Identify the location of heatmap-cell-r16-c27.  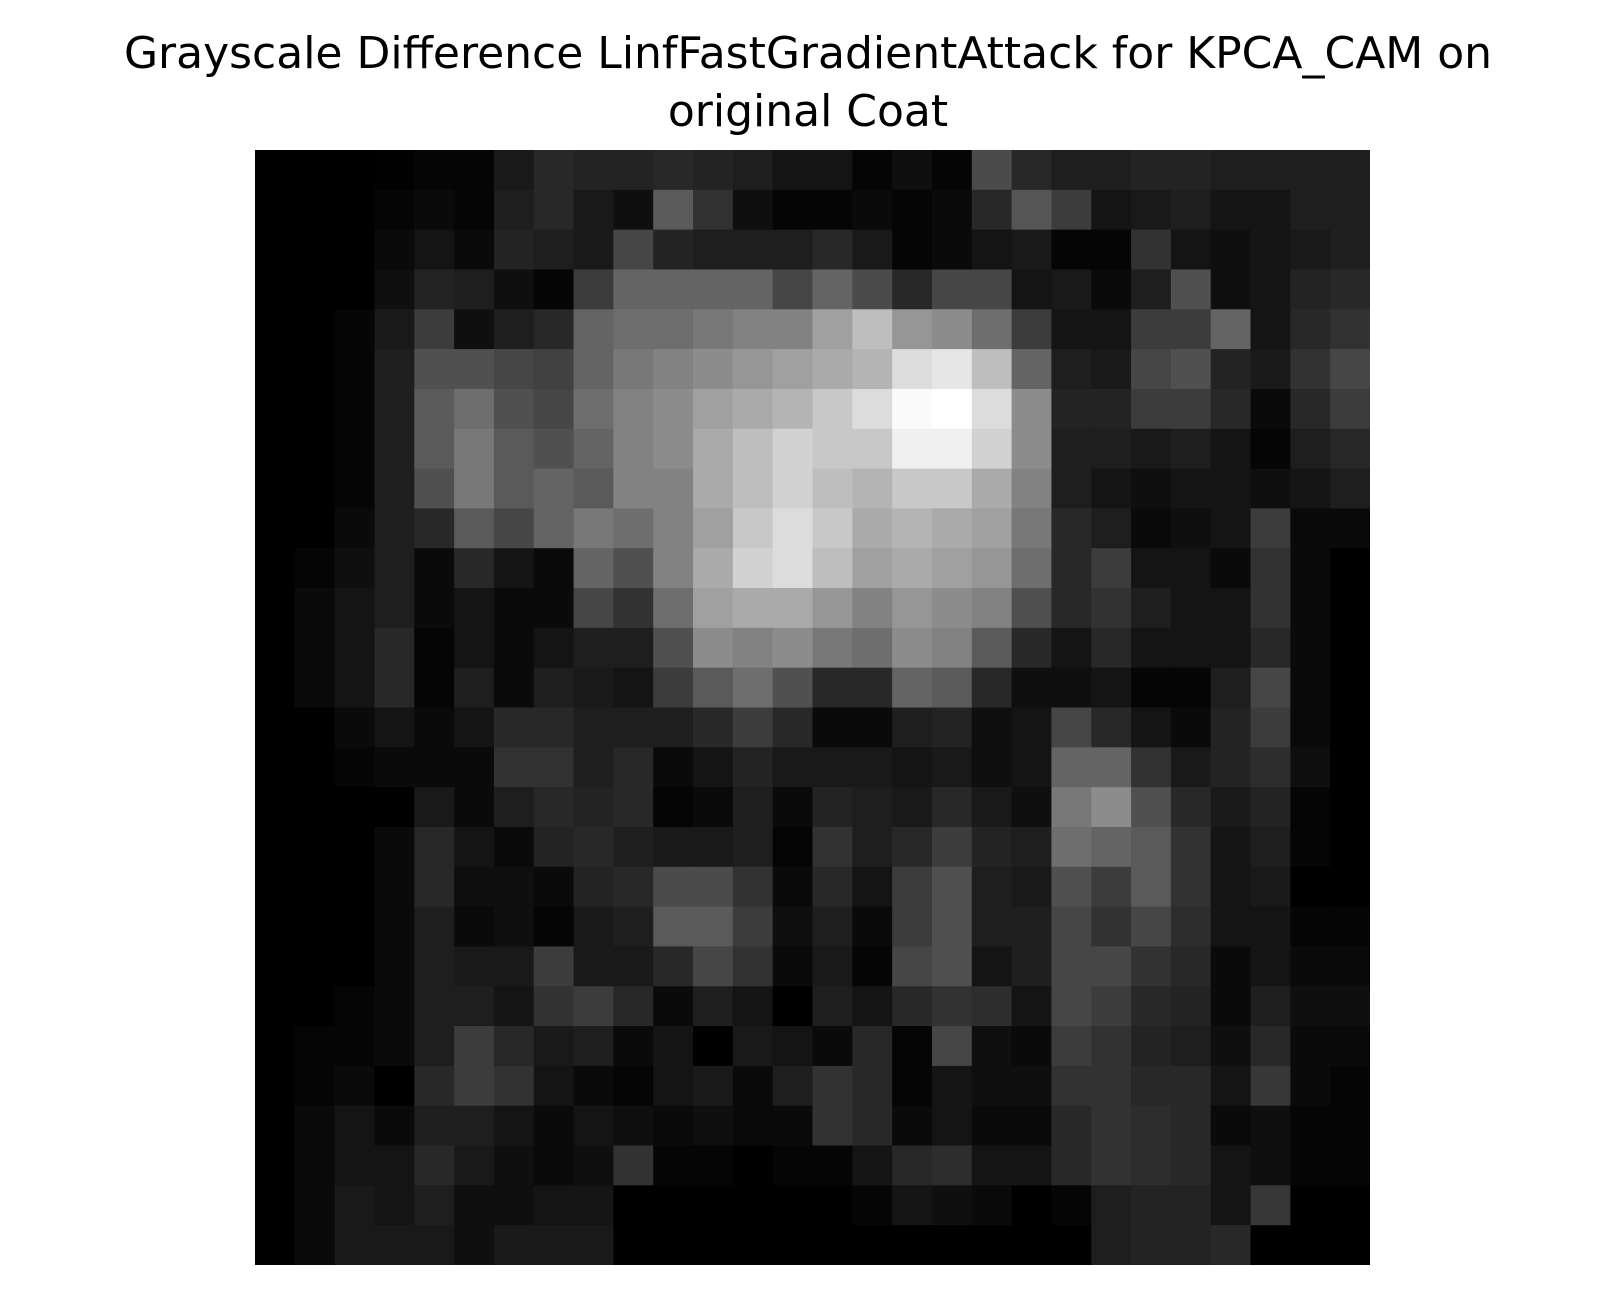
(1350, 807).